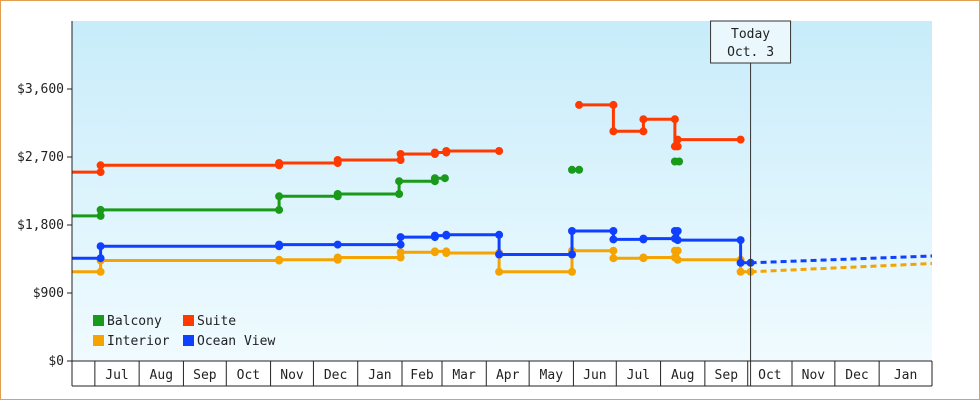  Describe the element at coordinates (750, 52) in the screenshot. I see `today-date-label: Oct. 3` at that location.